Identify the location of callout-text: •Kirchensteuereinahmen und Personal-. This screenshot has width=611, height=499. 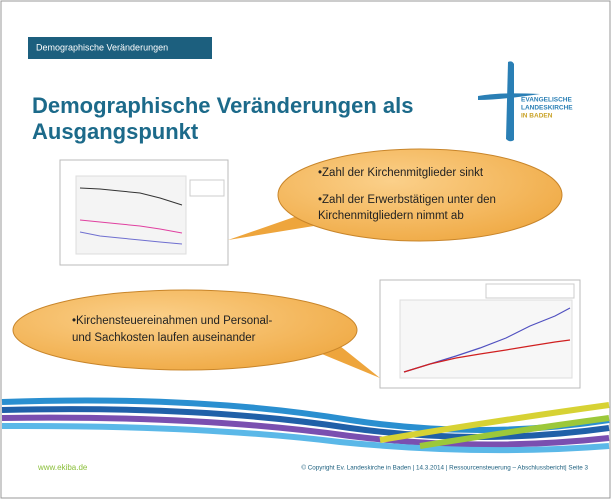
(172, 321).